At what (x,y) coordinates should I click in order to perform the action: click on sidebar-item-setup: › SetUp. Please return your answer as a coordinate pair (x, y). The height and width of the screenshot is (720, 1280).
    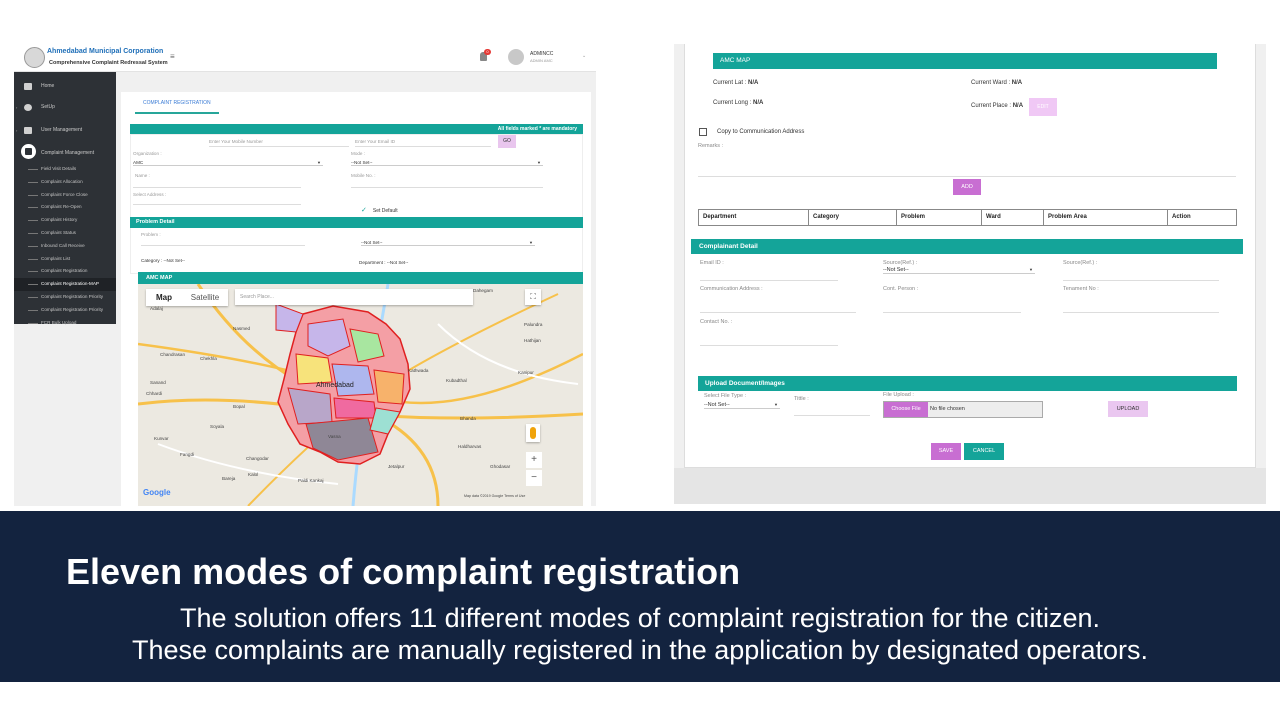
    Looking at the image, I should click on (65, 108).